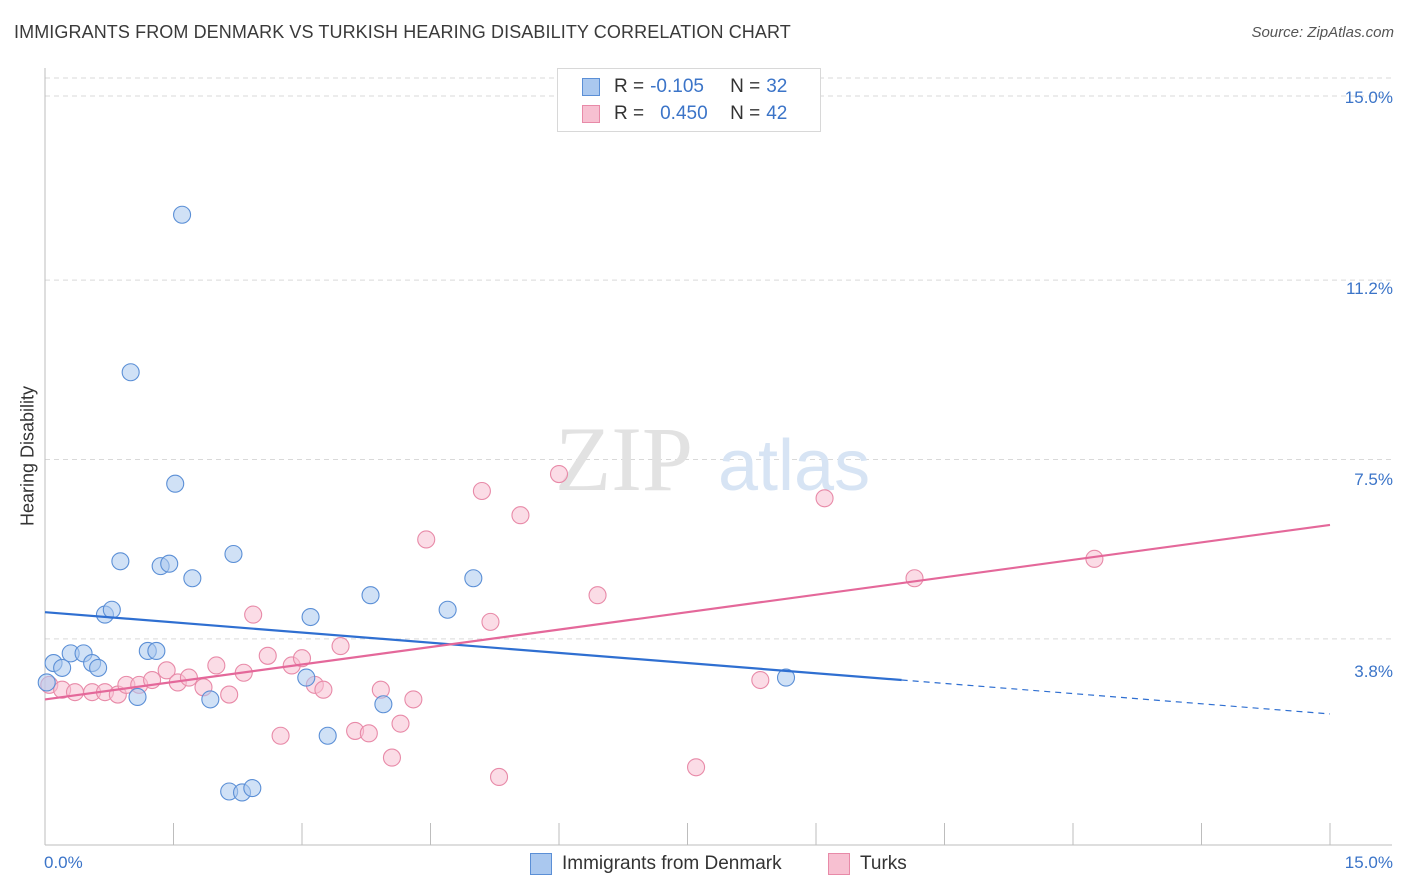 This screenshot has height=892, width=1406. I want to click on denmark-legend-swatch, so click(541, 864).